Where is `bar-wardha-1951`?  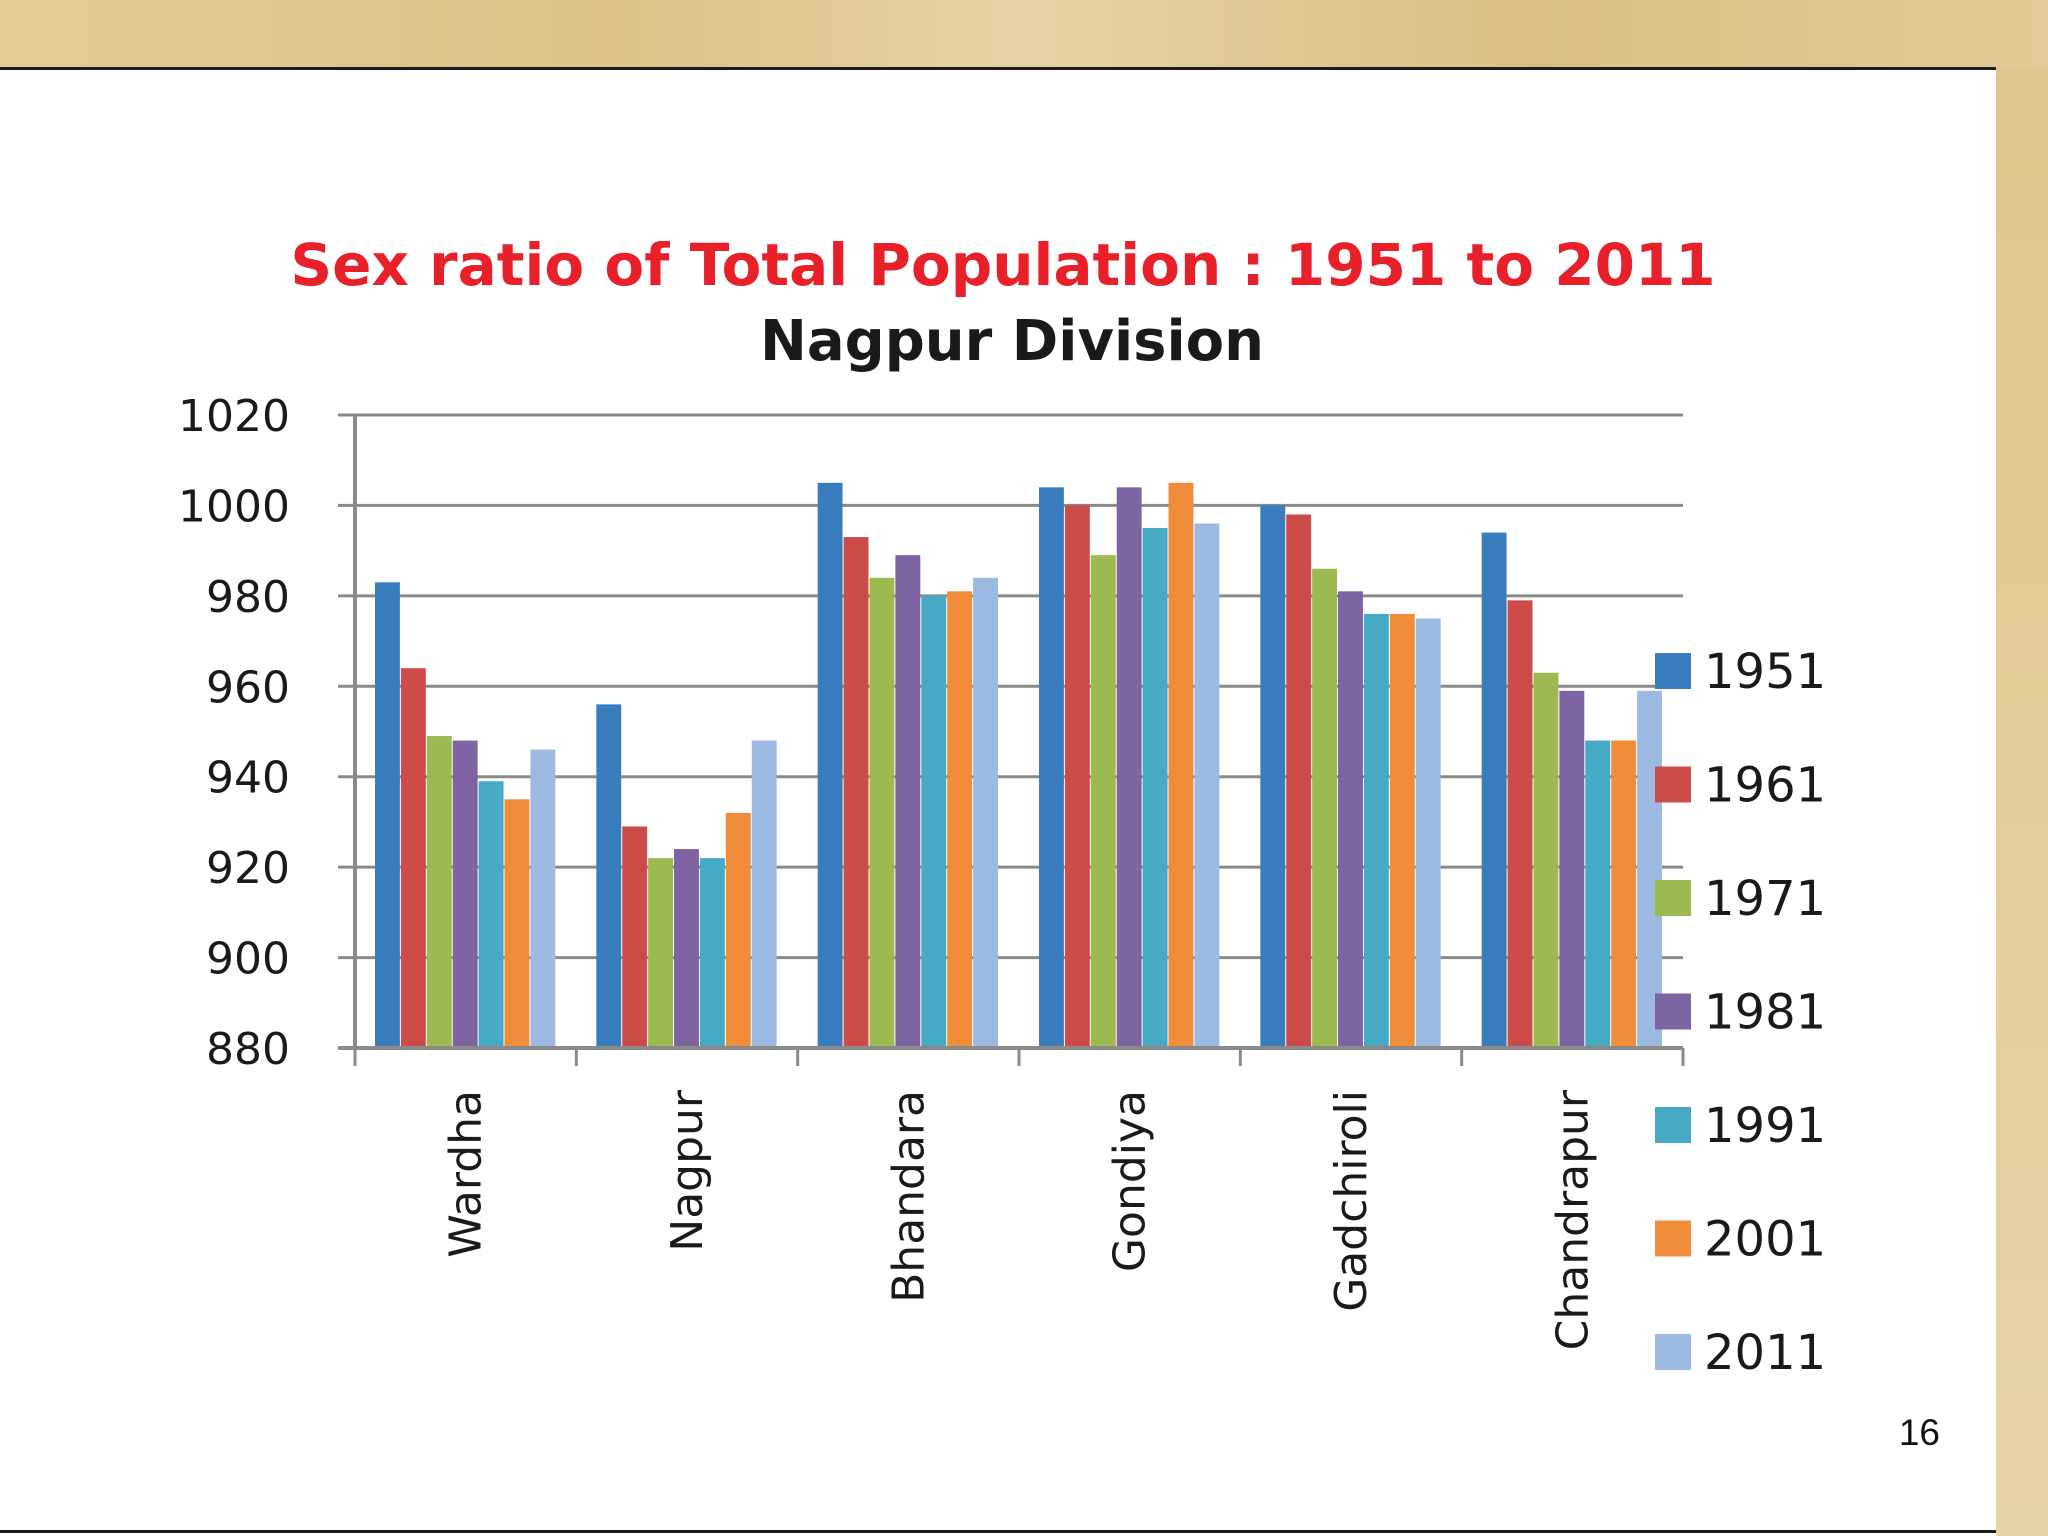
bar-wardha-1951 is located at coordinates (387, 815).